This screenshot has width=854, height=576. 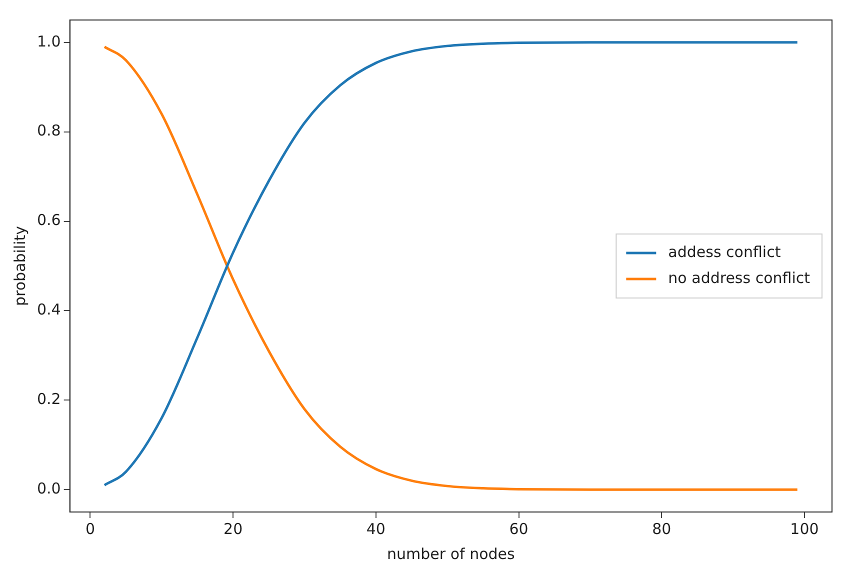 What do you see at coordinates (90, 529) in the screenshot?
I see `x-tick-label: 0` at bounding box center [90, 529].